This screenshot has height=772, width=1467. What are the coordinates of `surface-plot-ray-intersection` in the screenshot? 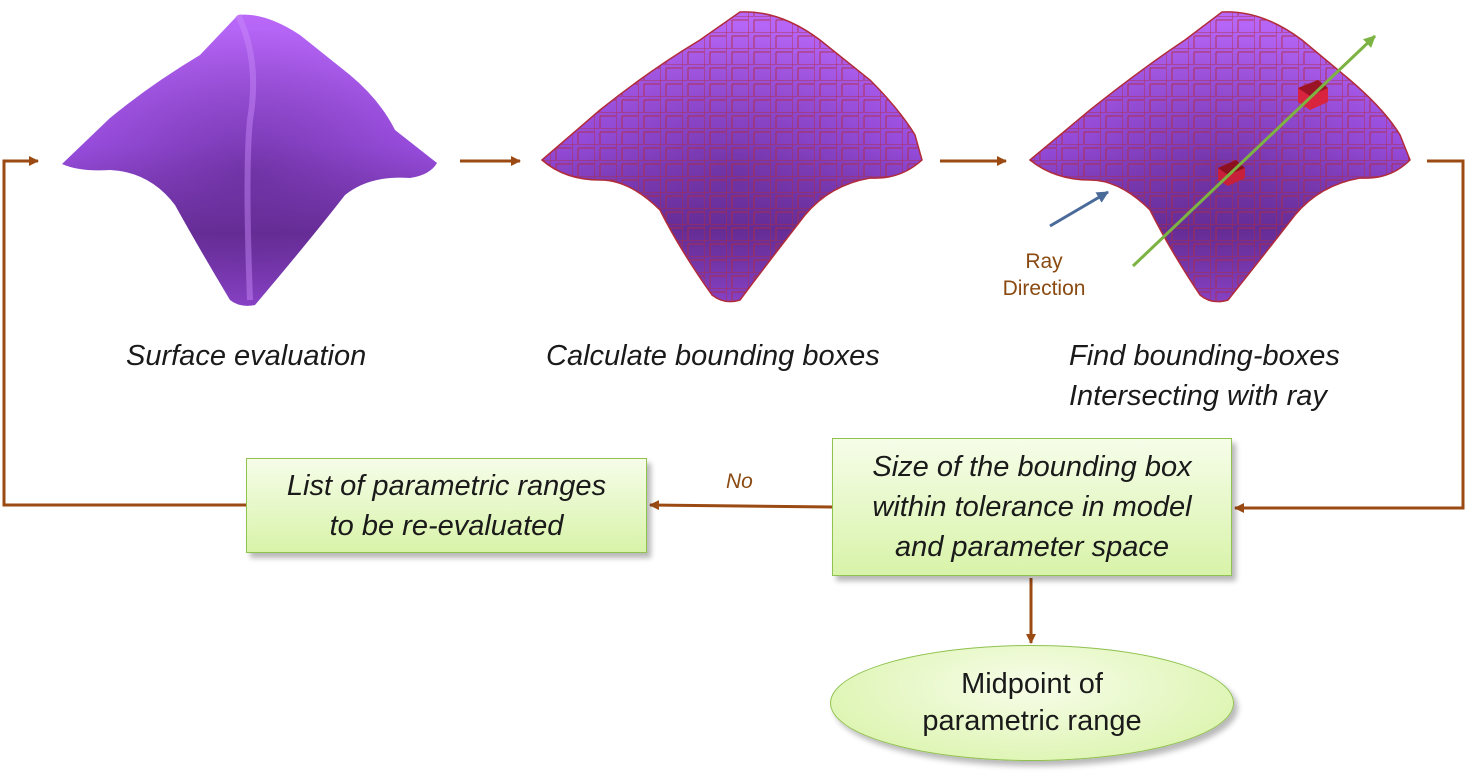 It's located at (1219, 157).